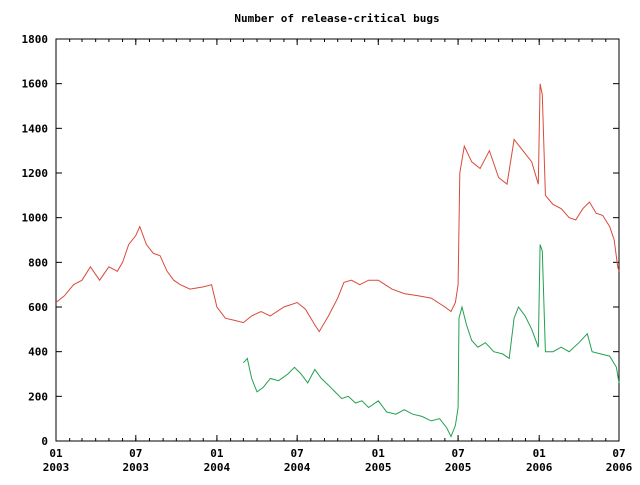 The width and height of the screenshot is (640, 485). I want to click on chart-title: Number of release-critical bugs, so click(336, 18).